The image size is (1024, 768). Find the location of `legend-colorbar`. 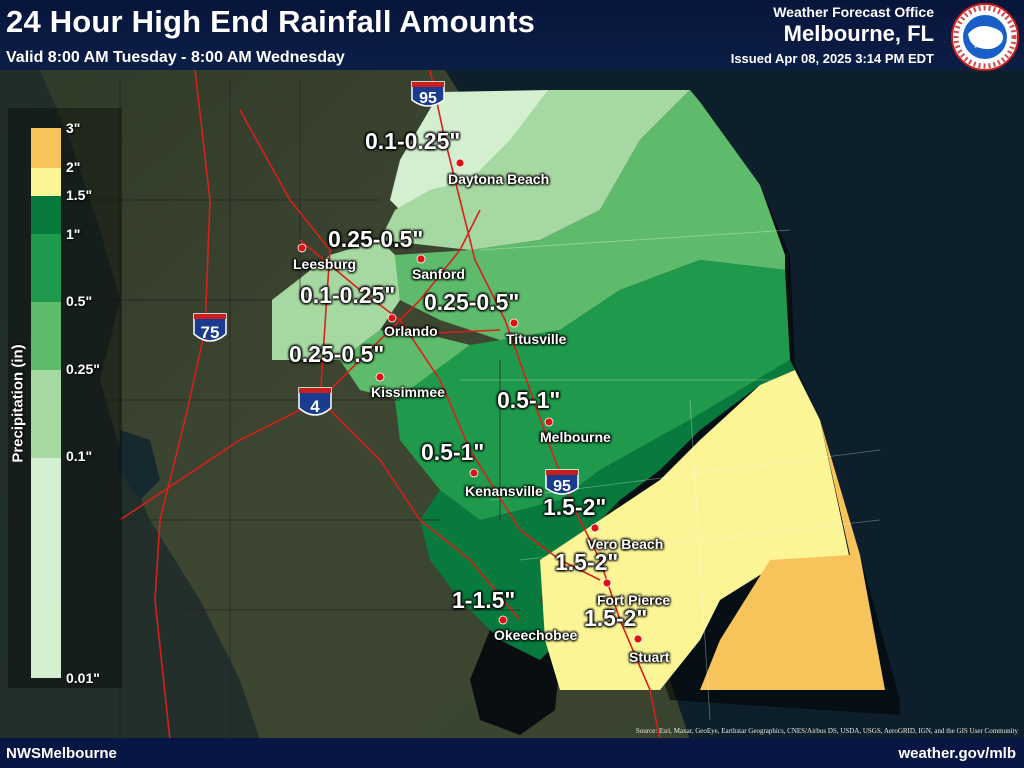

legend-colorbar is located at coordinates (46, 403).